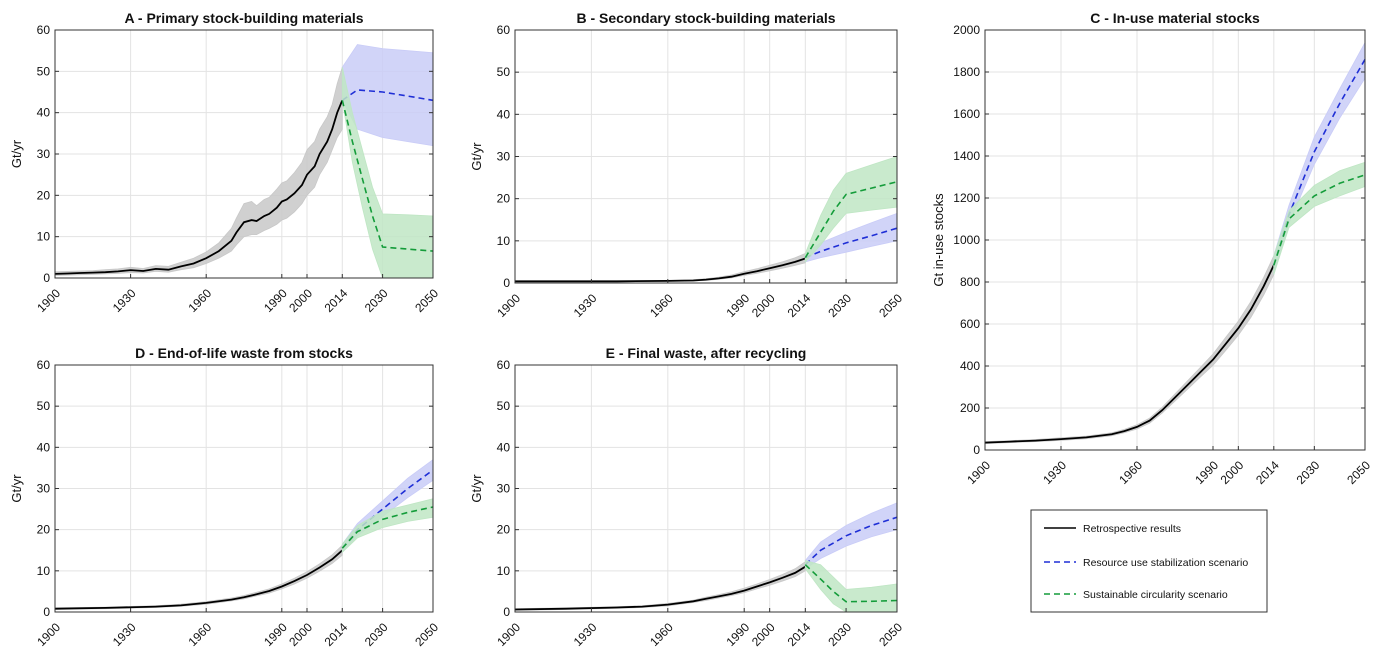 The width and height of the screenshot is (1385, 651). I want to click on ytick-label: 1000, so click(966, 240).